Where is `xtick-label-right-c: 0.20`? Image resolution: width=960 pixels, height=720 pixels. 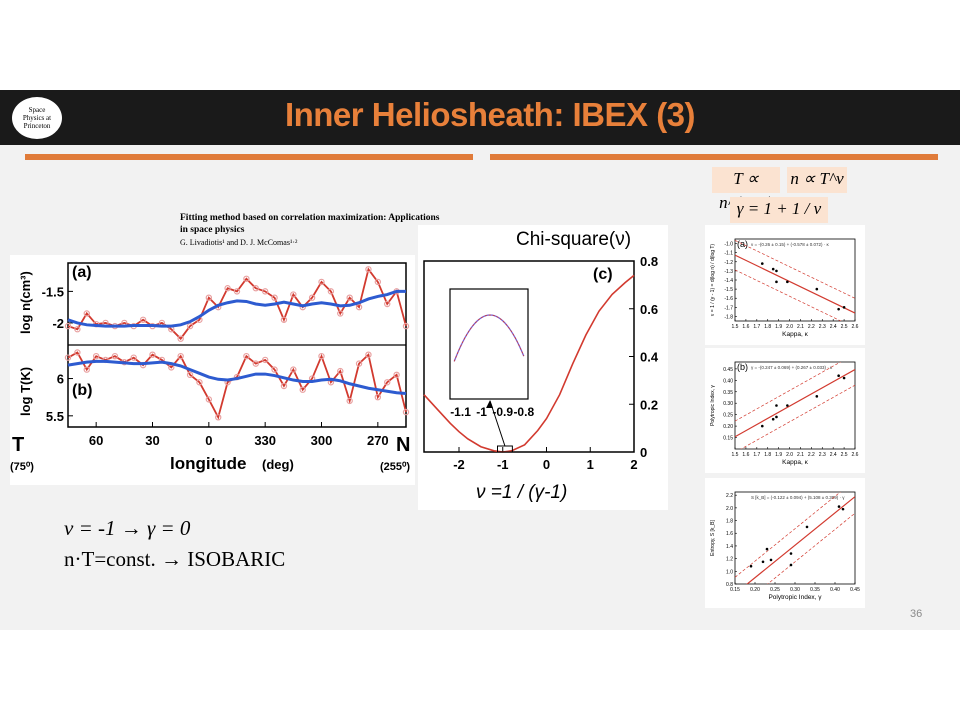 xtick-label-right-c: 0.20 is located at coordinates (755, 590).